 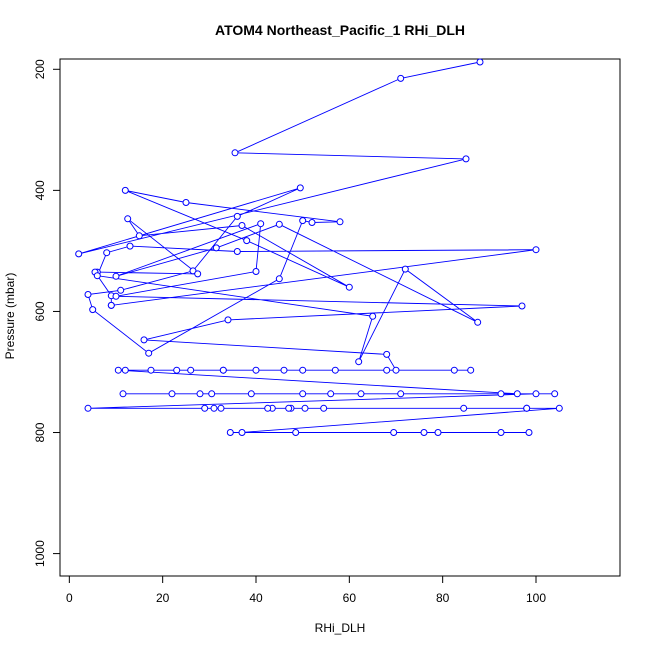 I want to click on y-tick-label: 1000, so click(x=40, y=553).